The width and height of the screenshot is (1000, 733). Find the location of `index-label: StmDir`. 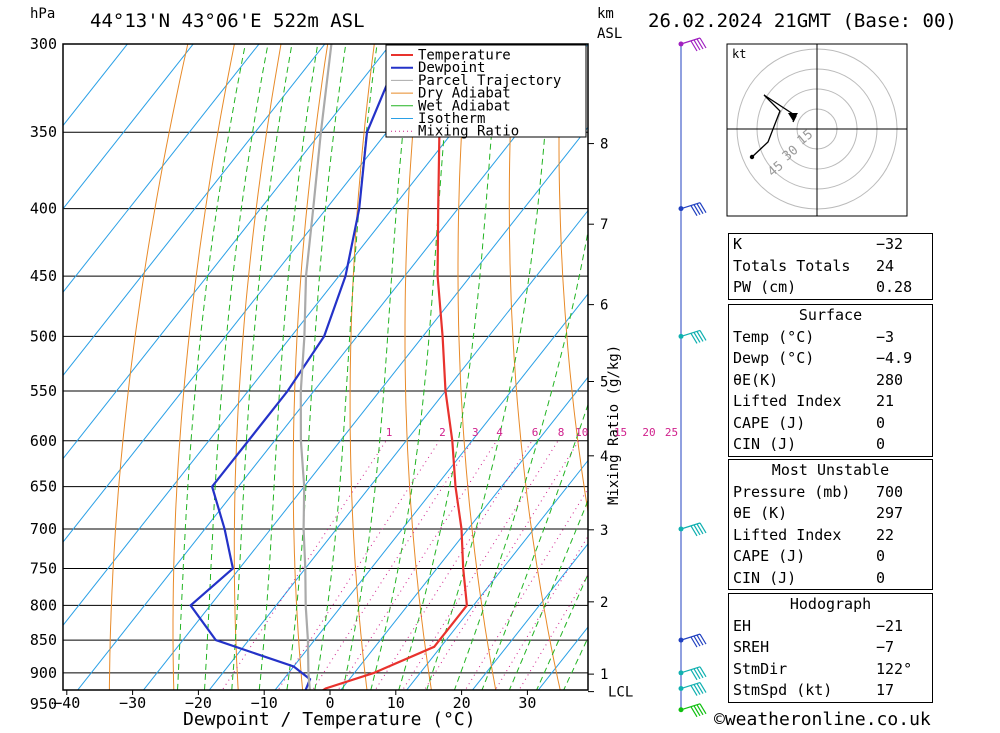

index-label: StmDir is located at coordinates (760, 668).